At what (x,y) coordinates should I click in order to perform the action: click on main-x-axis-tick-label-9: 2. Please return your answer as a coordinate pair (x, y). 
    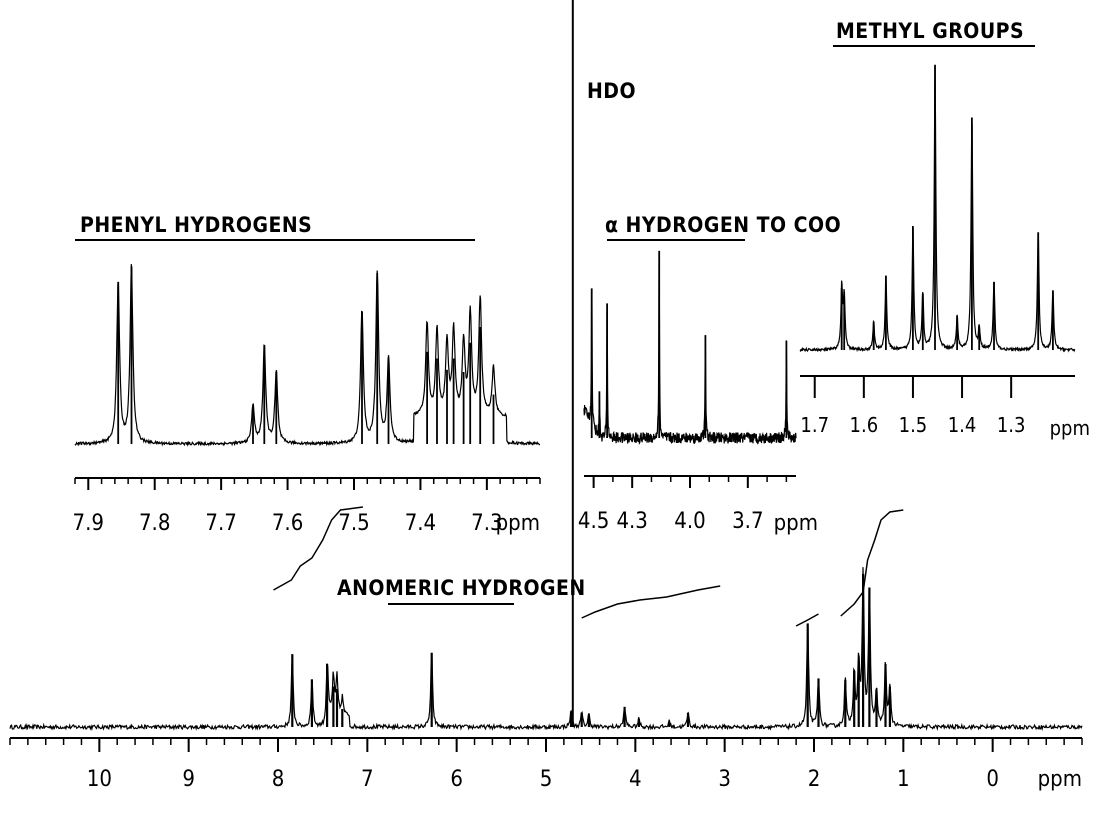
    Looking at the image, I should click on (814, 779).